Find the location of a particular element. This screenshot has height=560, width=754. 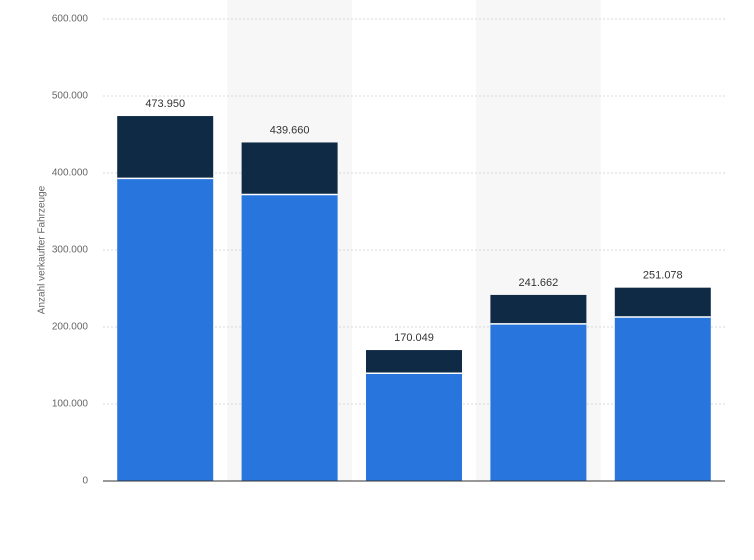

value-label: 439.660 is located at coordinates (290, 130).